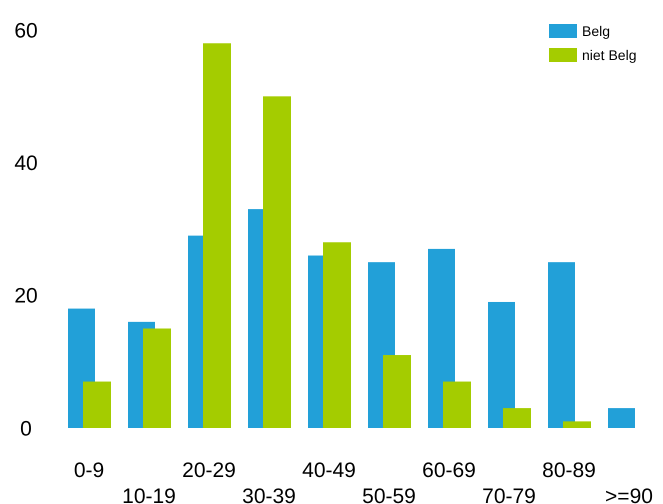  I want to click on x-tick-label: 0-9, so click(89, 470).